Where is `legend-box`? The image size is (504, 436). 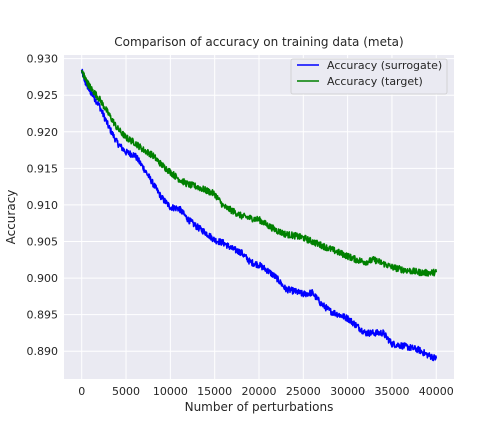 legend-box is located at coordinates (369, 76).